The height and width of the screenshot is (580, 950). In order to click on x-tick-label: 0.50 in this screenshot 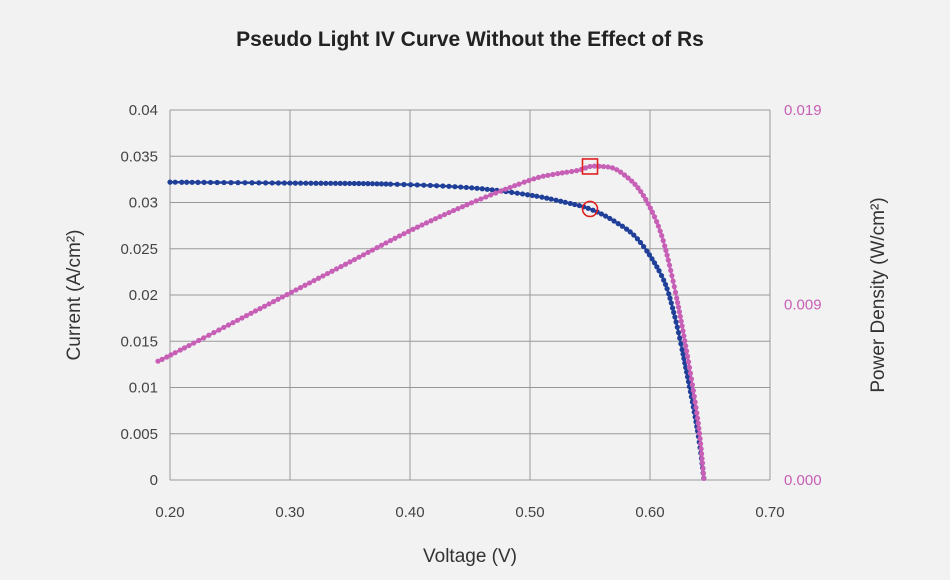, I will do `click(529, 512)`.